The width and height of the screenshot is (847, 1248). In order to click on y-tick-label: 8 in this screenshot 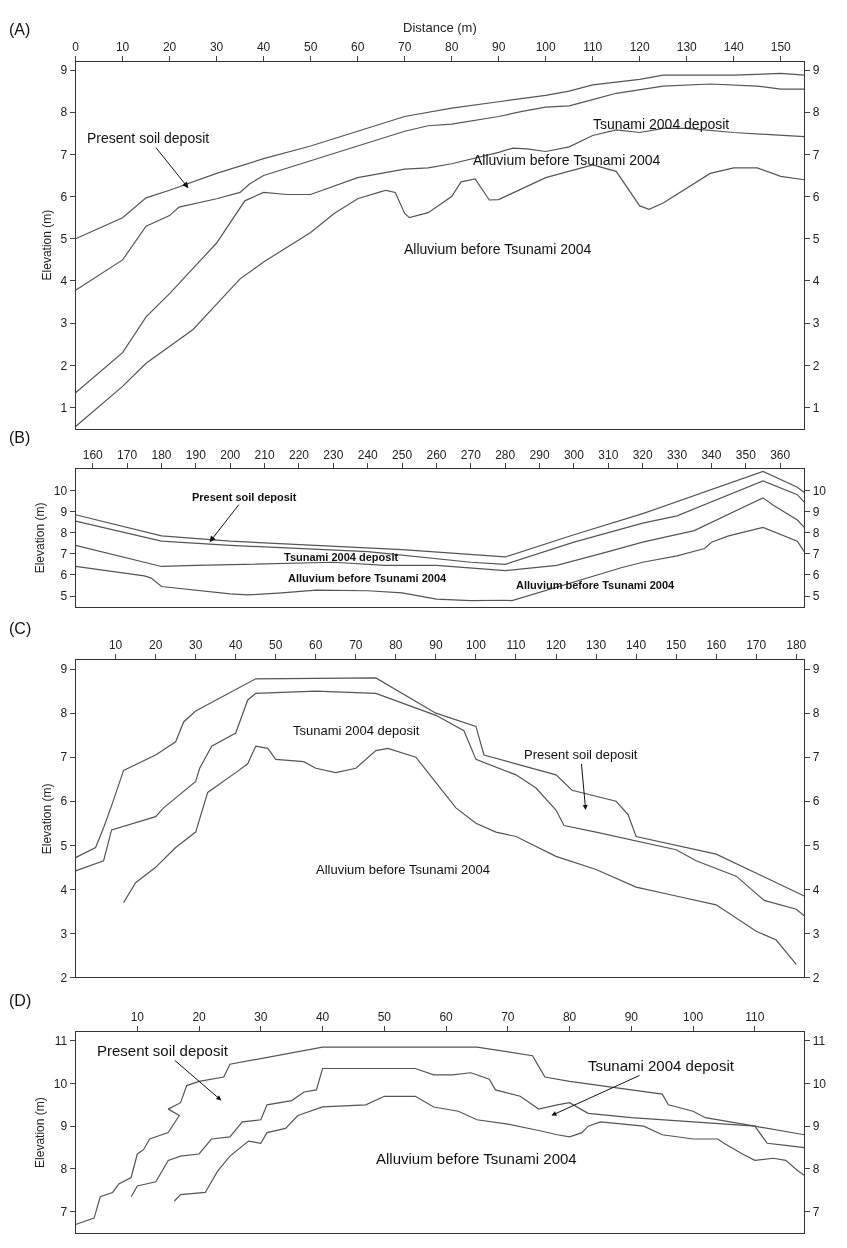, I will do `click(64, 112)`.